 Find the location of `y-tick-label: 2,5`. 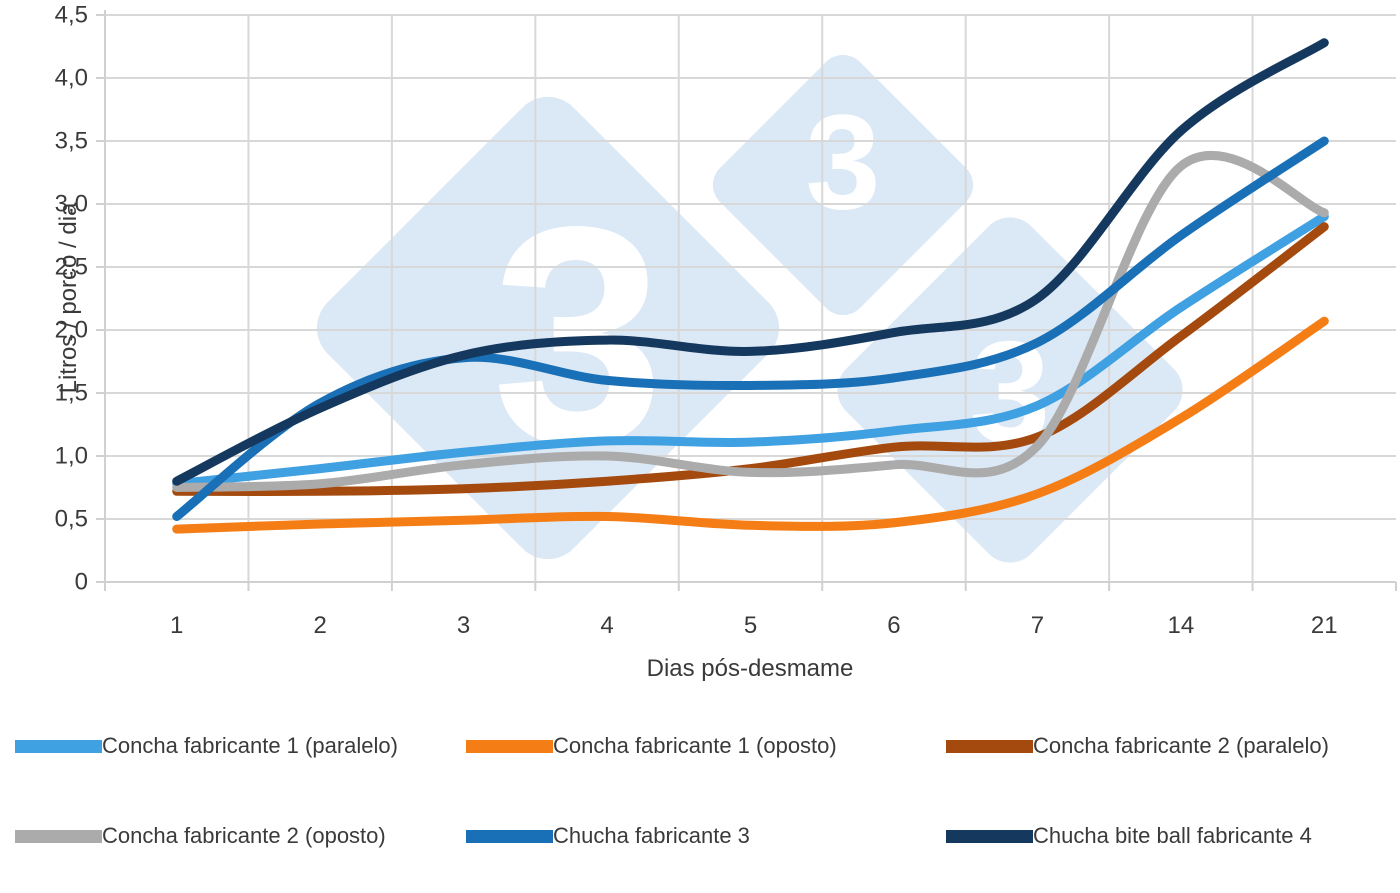

y-tick-label: 2,5 is located at coordinates (71, 267).